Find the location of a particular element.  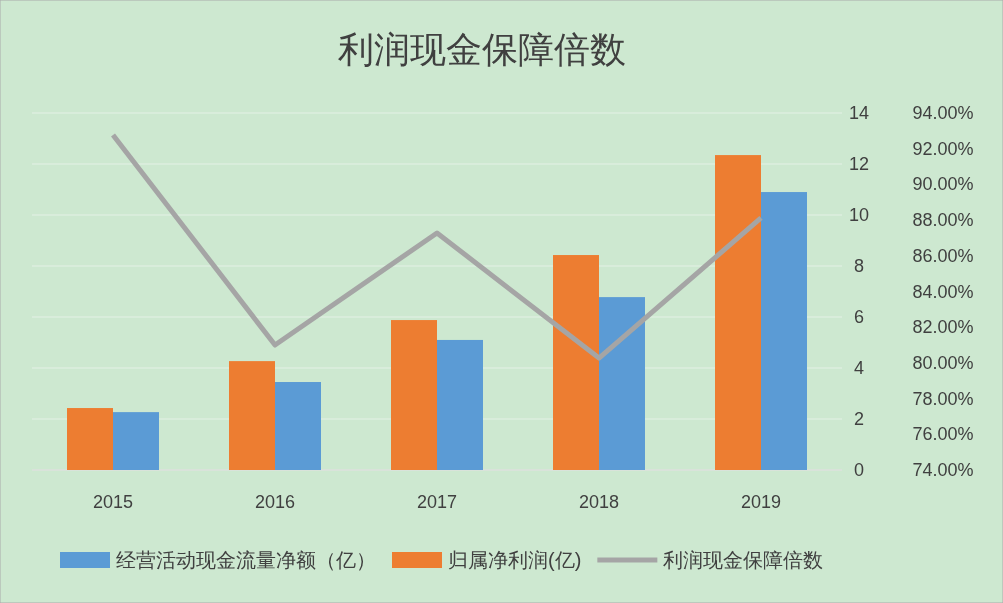

x-tick-label: 2018 is located at coordinates (599, 502).